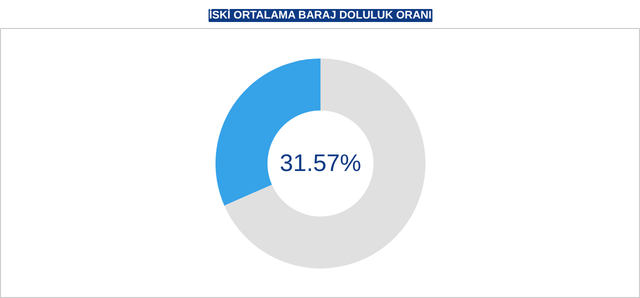  I want to click on data-label: 31.57%, so click(321, 163).